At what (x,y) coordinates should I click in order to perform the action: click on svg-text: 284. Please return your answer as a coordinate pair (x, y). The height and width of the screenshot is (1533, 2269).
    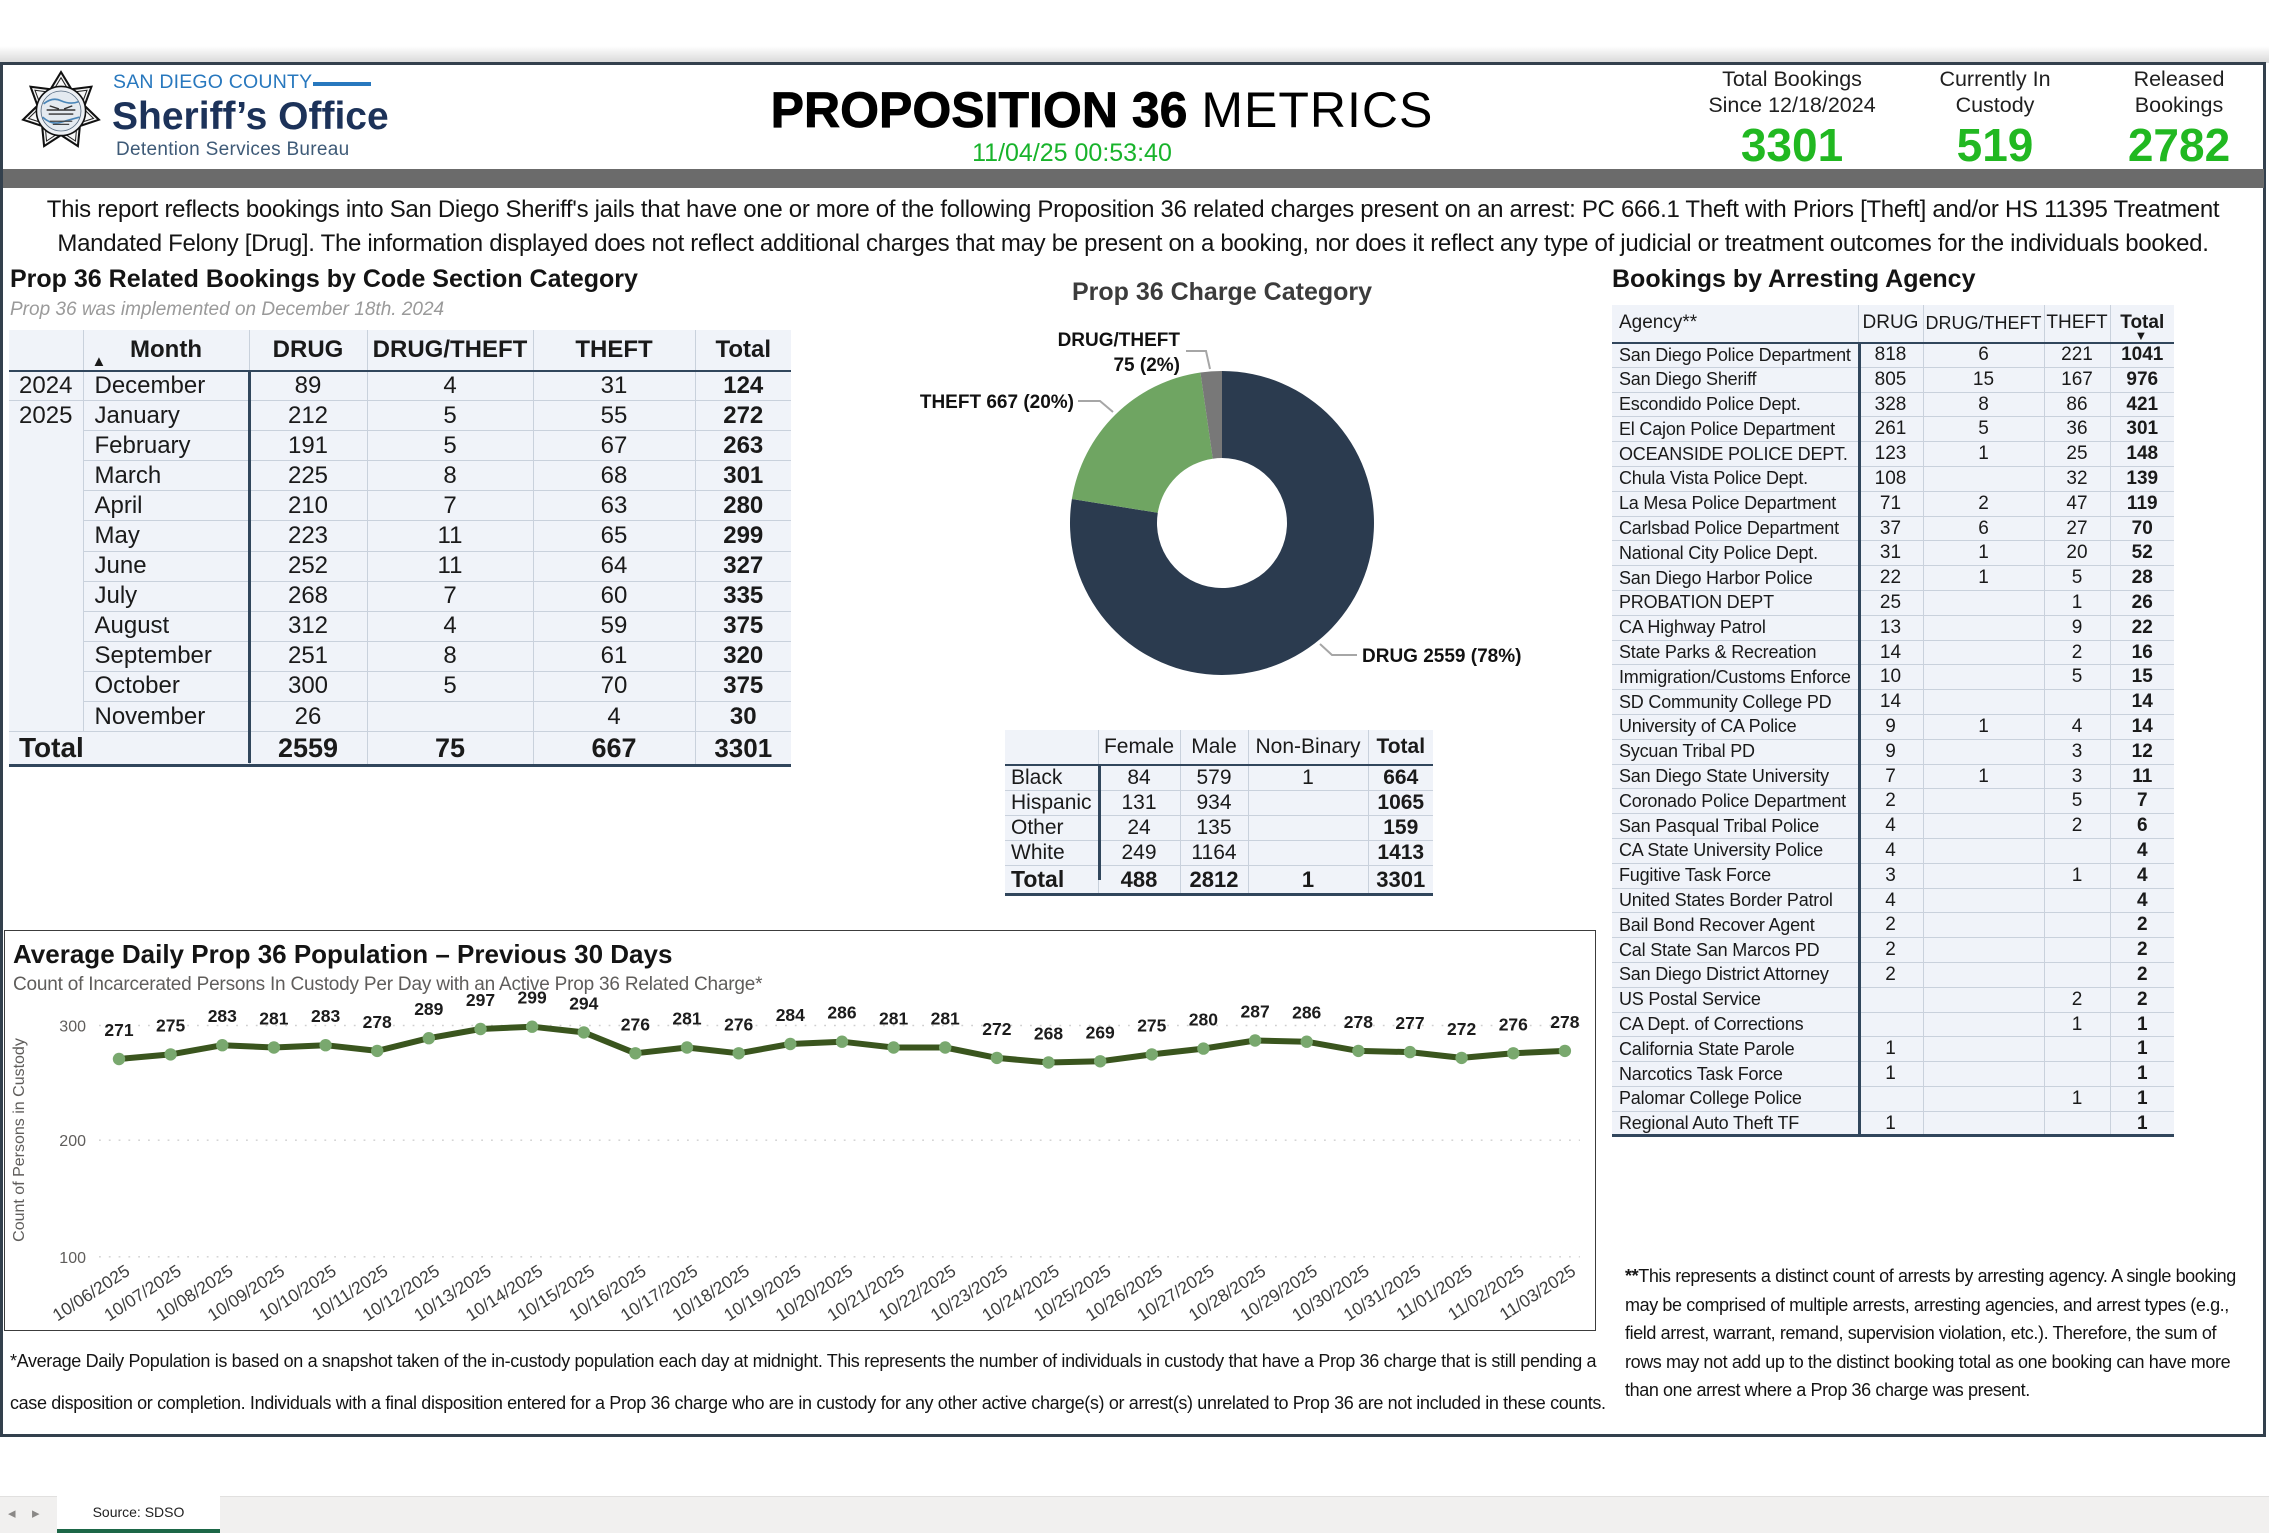
    Looking at the image, I should click on (790, 1015).